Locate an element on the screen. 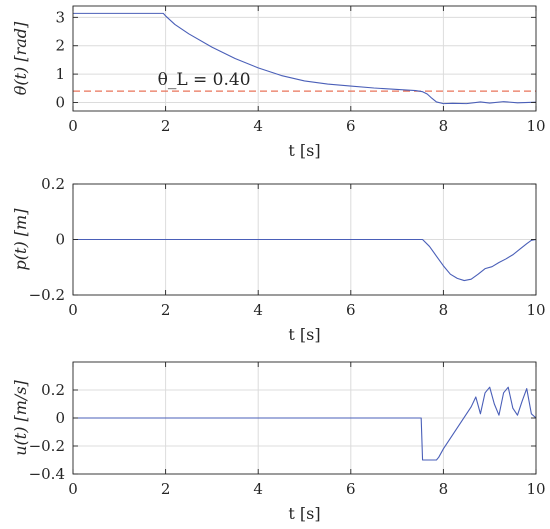 This screenshot has width=550, height=529. theta-x-tick-label: 6 is located at coordinates (351, 126).